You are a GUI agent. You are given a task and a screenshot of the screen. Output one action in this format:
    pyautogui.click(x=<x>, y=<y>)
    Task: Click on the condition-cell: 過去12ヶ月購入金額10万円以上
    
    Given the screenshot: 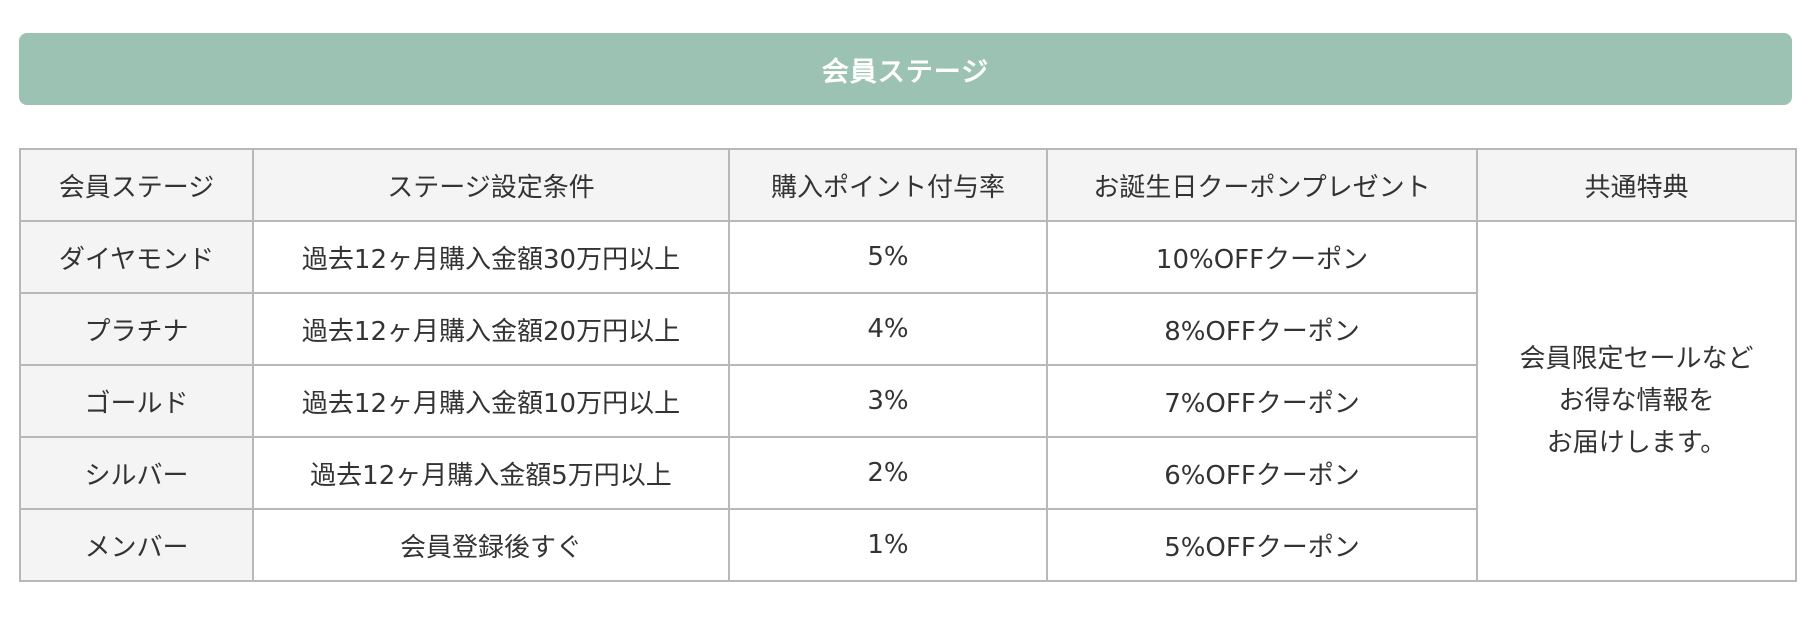 What is the action you would take?
    pyautogui.click(x=491, y=401)
    